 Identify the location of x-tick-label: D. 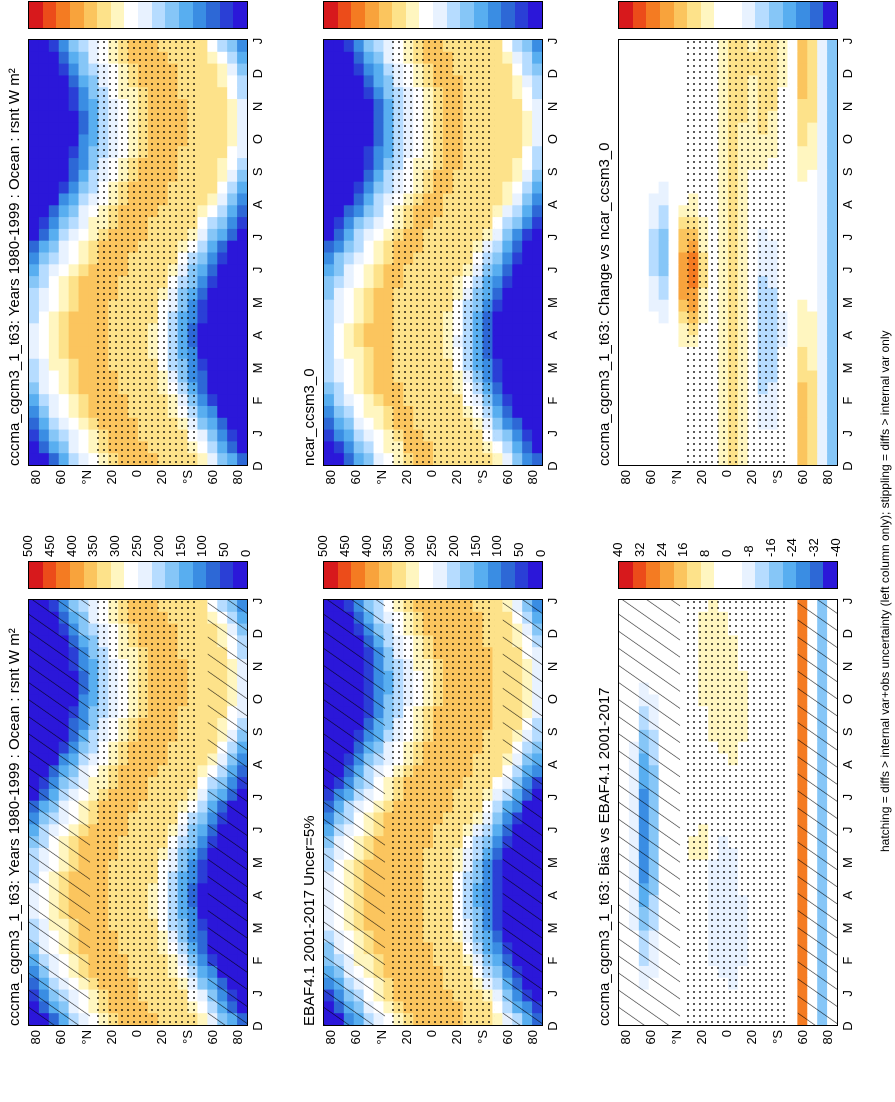
(552, 1026).